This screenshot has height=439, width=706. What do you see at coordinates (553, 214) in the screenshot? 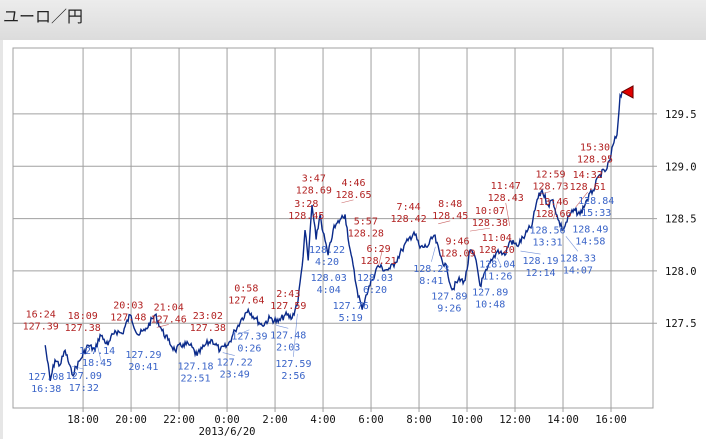
I see `high-price-label: 128.66` at bounding box center [553, 214].